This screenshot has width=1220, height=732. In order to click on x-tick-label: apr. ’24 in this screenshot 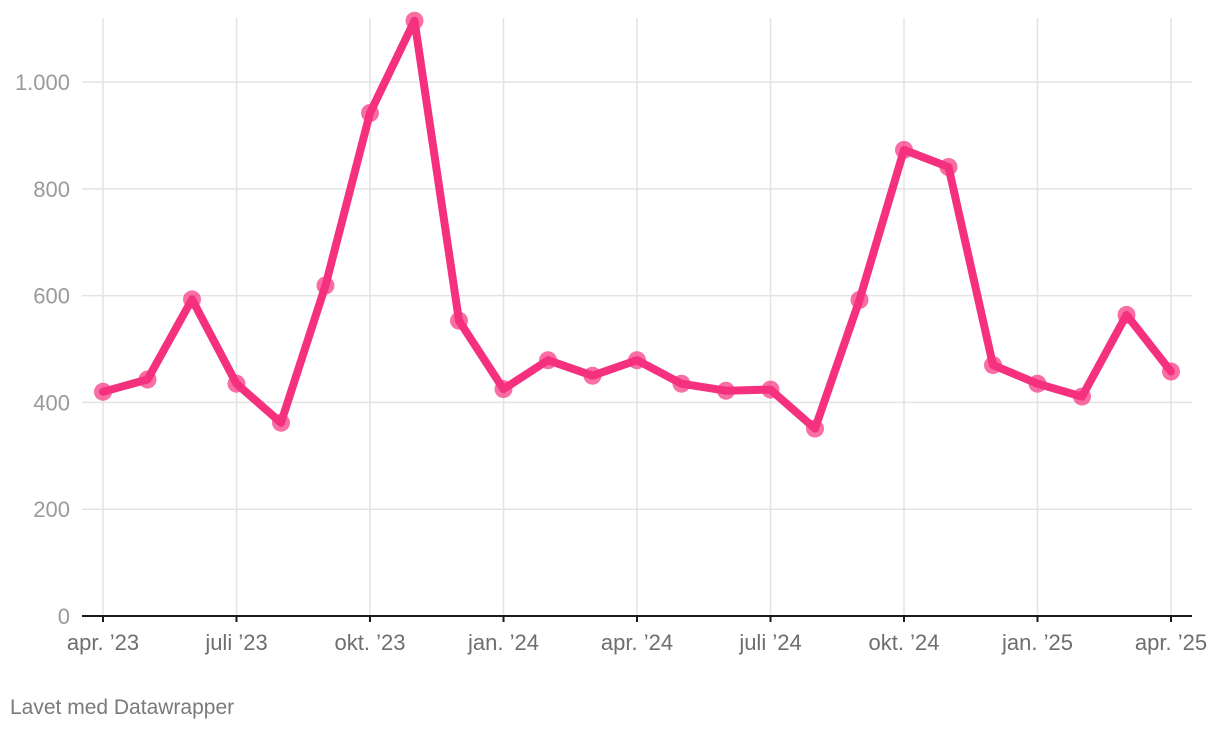, I will do `click(637, 642)`.